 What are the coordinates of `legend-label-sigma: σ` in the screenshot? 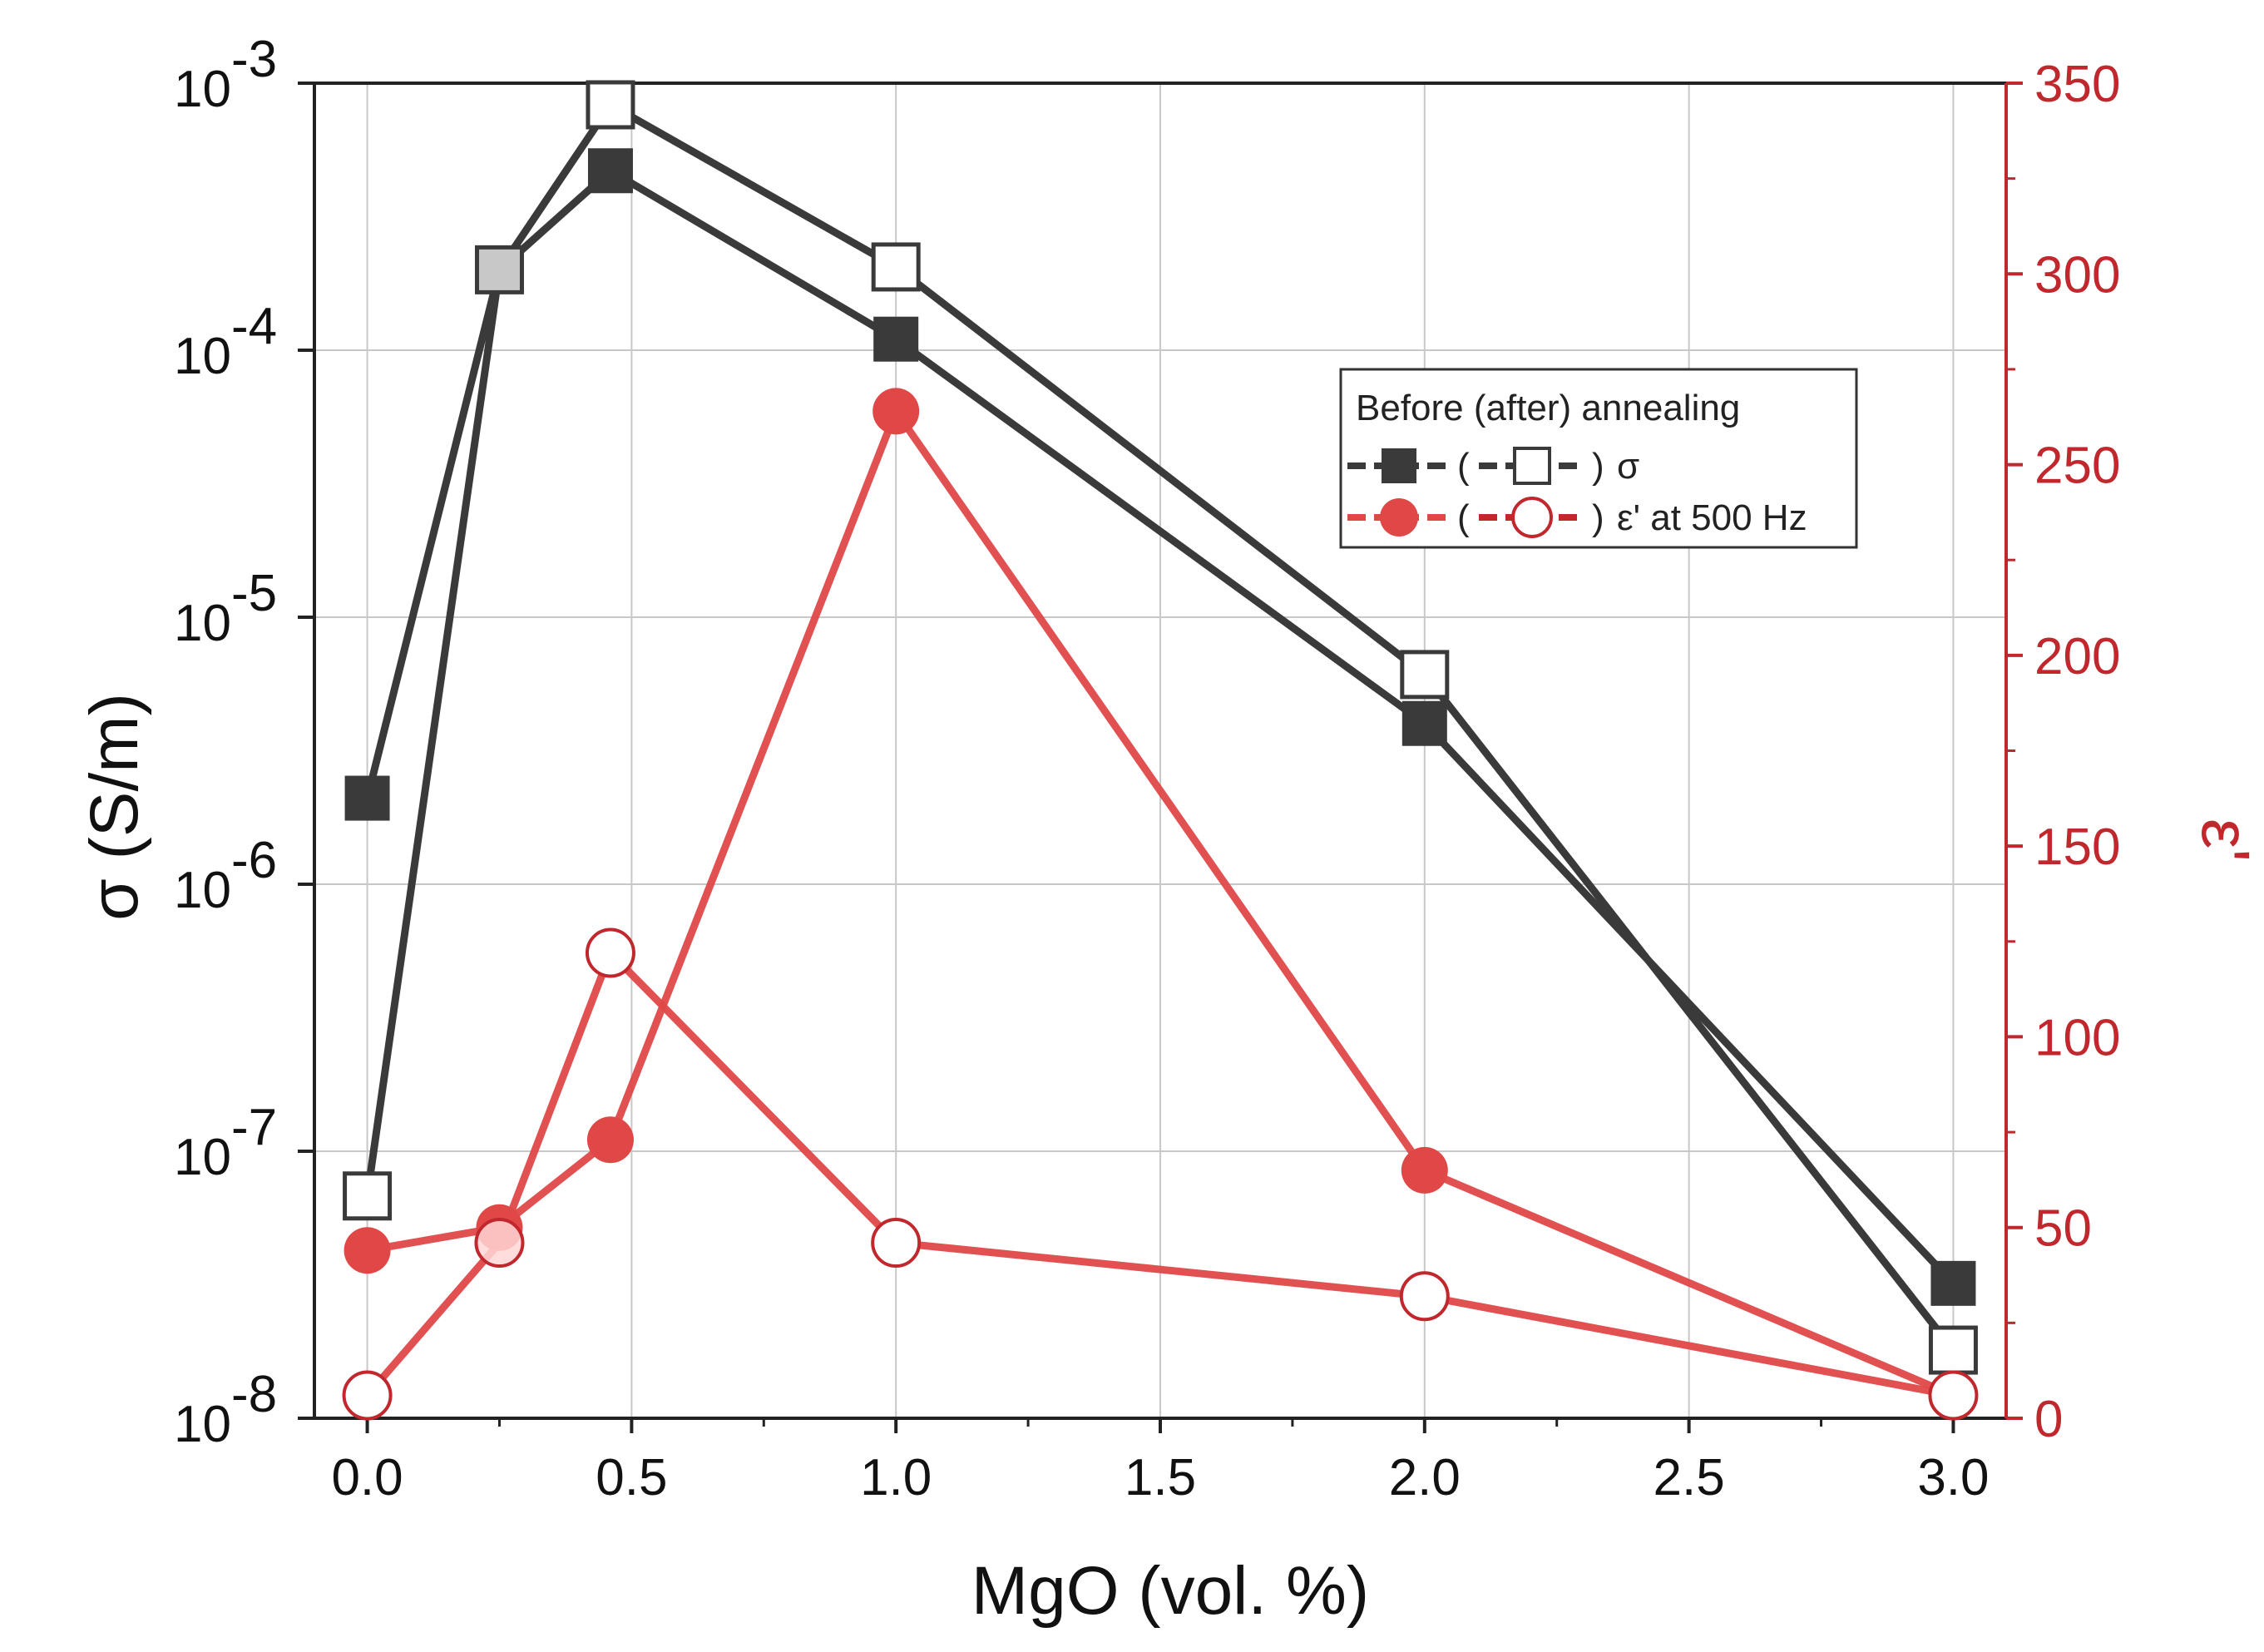 It's located at (1628, 466).